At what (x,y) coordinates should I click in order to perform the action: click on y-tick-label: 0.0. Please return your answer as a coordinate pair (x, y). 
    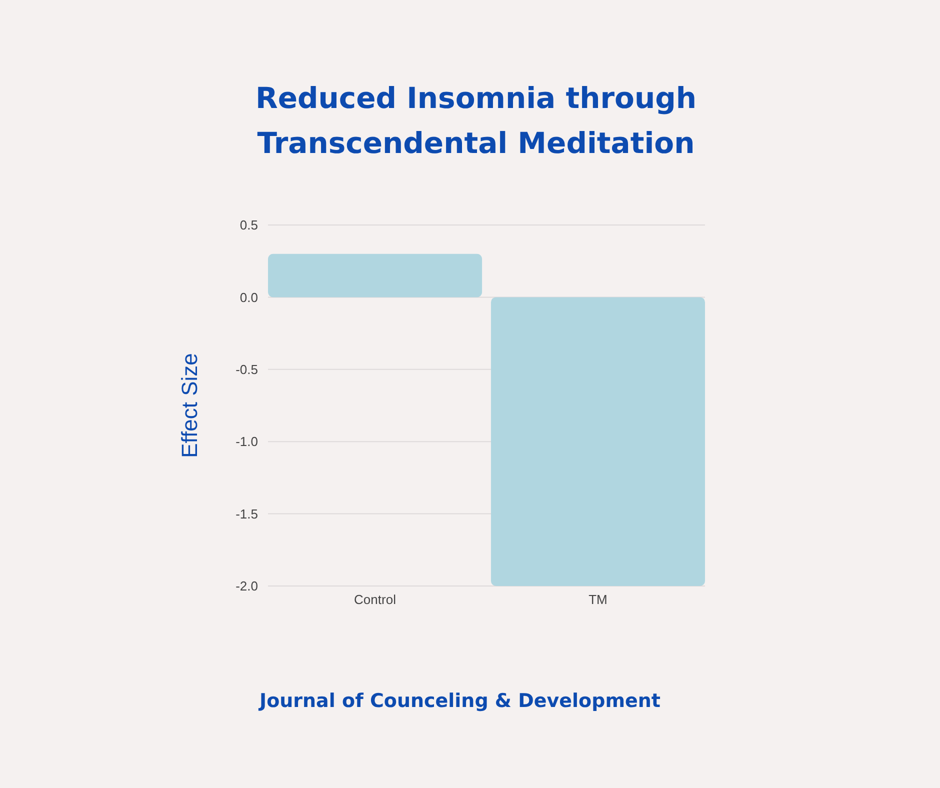
    Looking at the image, I should click on (249, 297).